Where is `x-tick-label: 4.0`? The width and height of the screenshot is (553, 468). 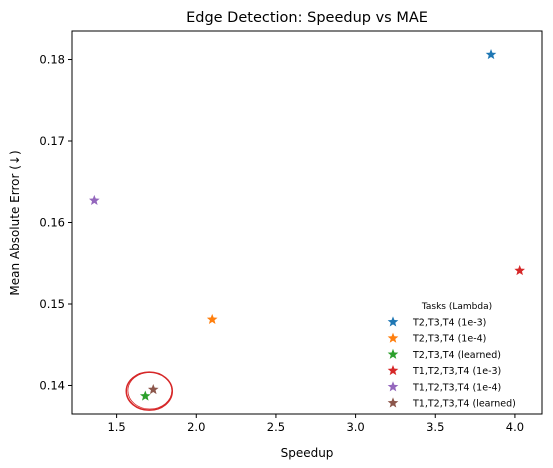
x-tick-label: 4.0 is located at coordinates (515, 427).